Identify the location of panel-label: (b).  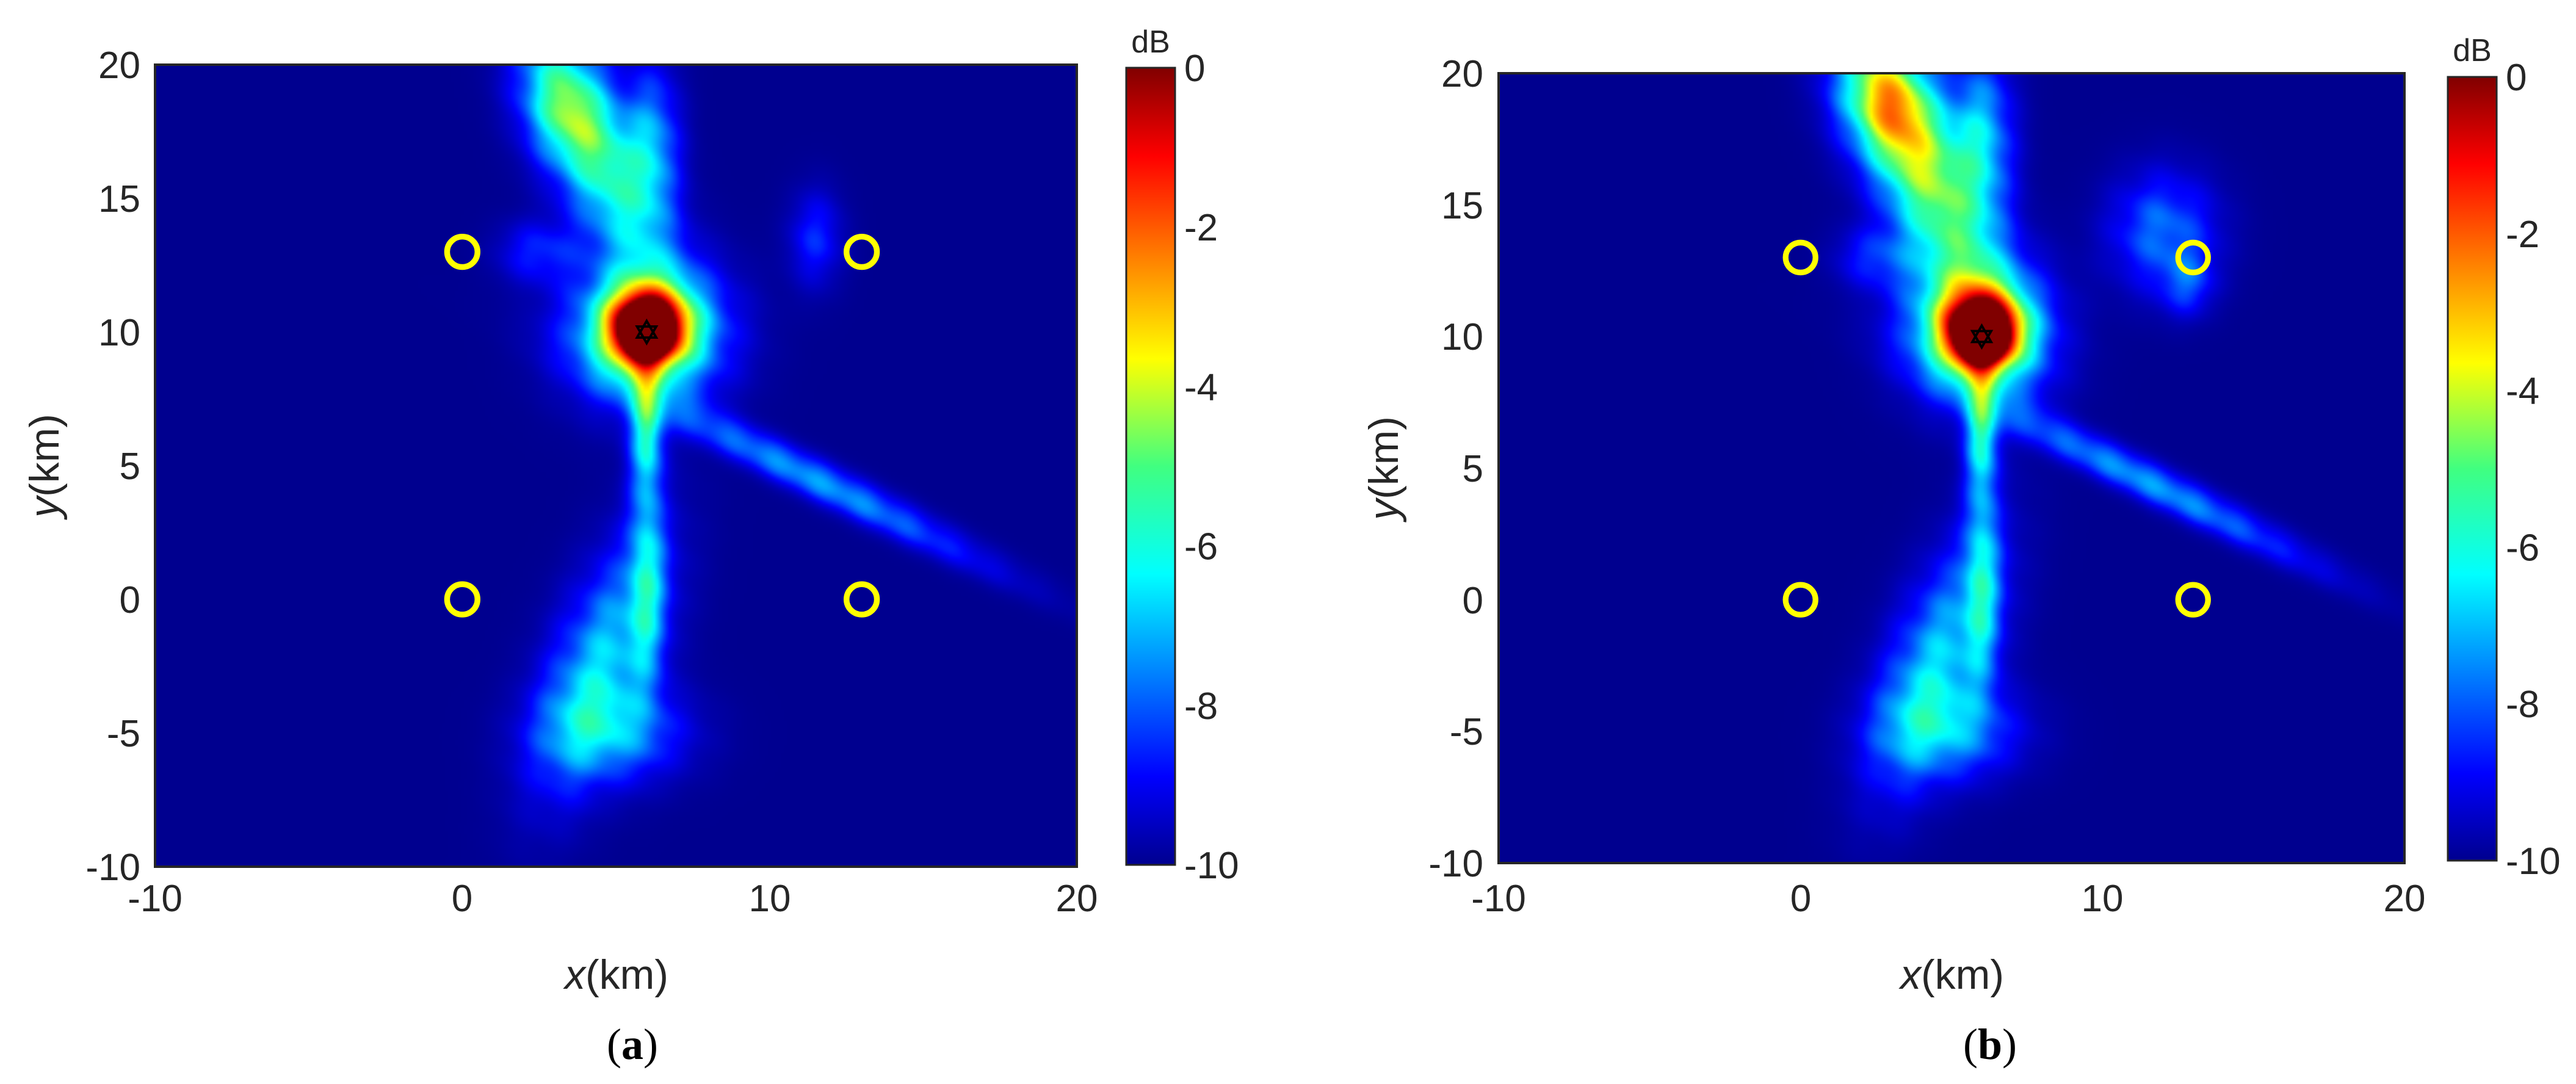
(1990, 1044).